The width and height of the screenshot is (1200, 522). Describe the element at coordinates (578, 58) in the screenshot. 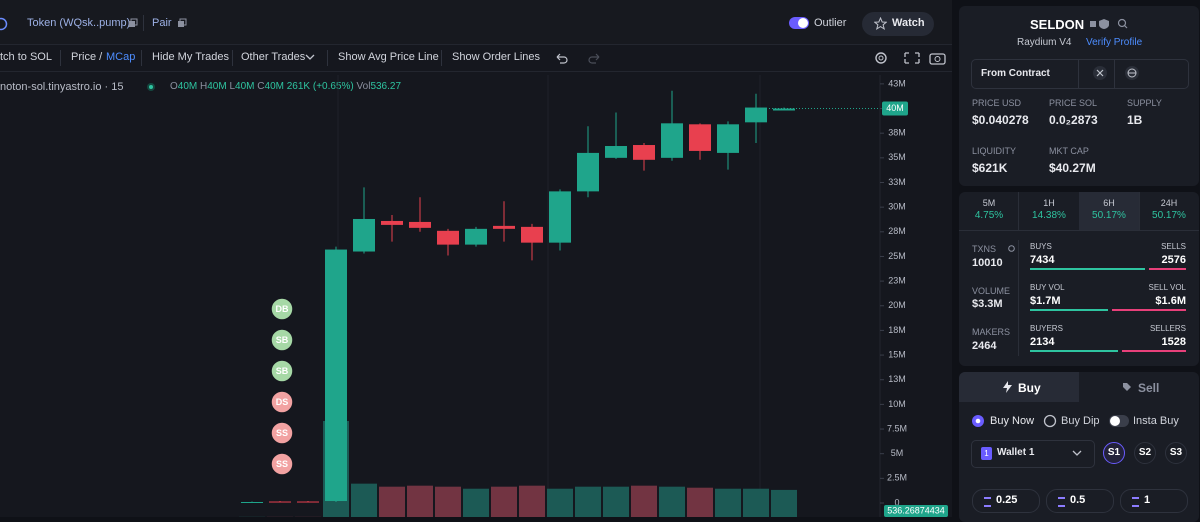

I see `undo-redo-icons` at that location.